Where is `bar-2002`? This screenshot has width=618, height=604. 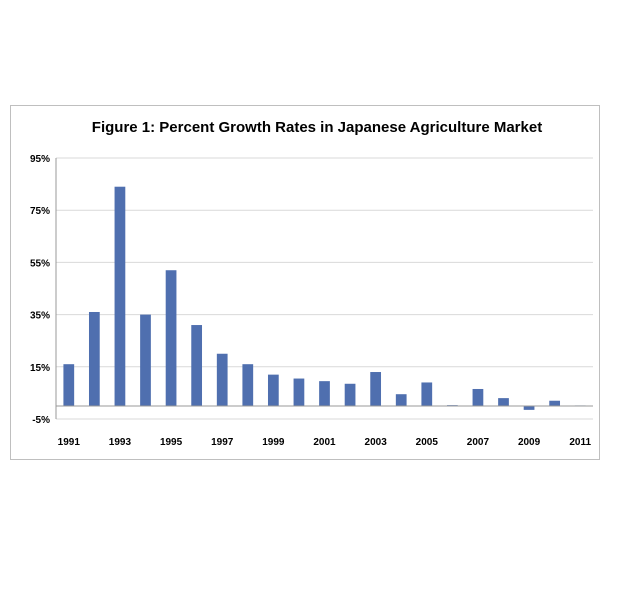
bar-2002 is located at coordinates (350, 394).